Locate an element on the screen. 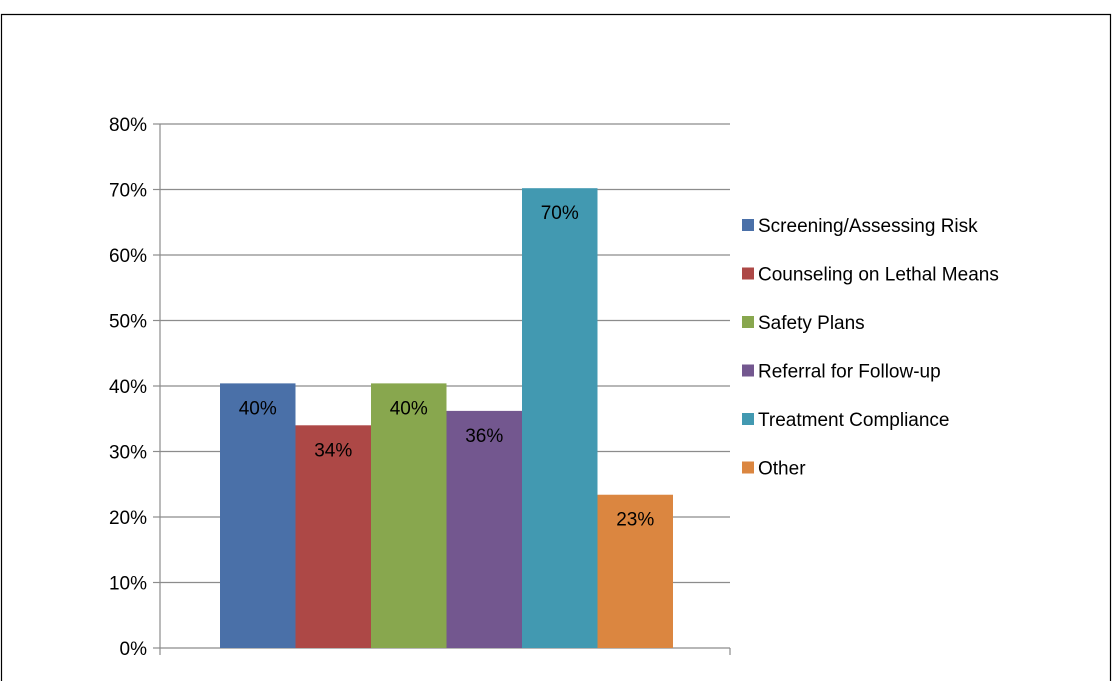  y-tick-label: 10% is located at coordinates (128, 584).